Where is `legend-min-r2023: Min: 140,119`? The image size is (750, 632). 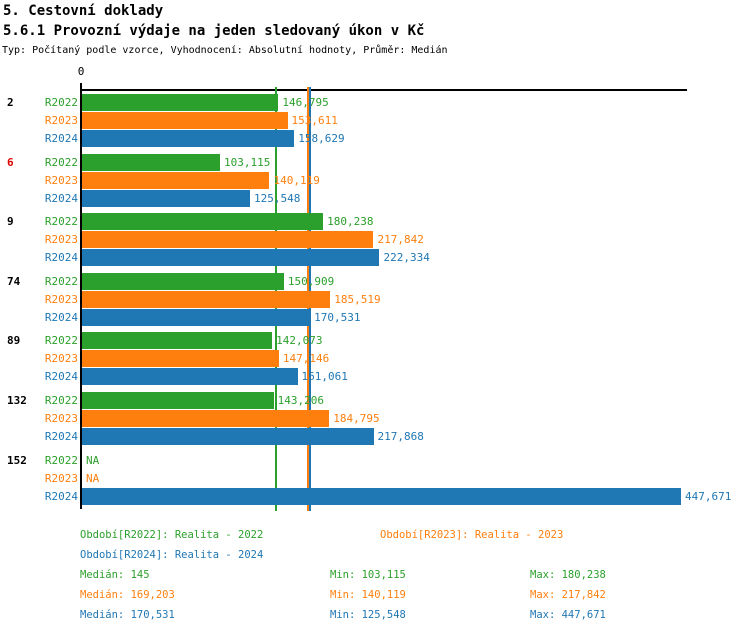
legend-min-r2023: Min: 140,119 is located at coordinates (368, 595).